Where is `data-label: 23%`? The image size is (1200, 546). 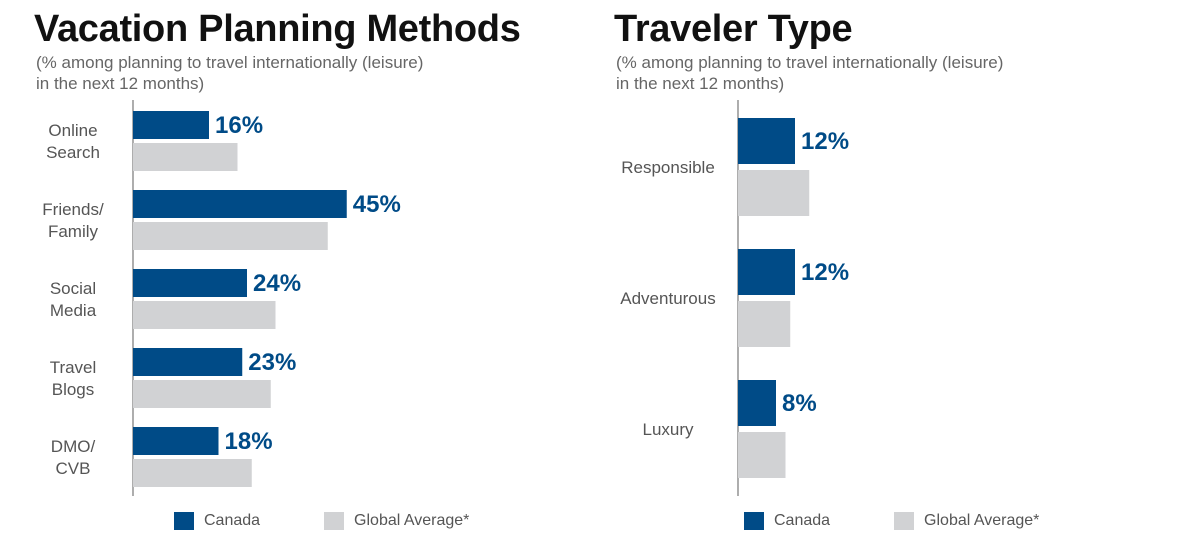 data-label: 23% is located at coordinates (272, 362).